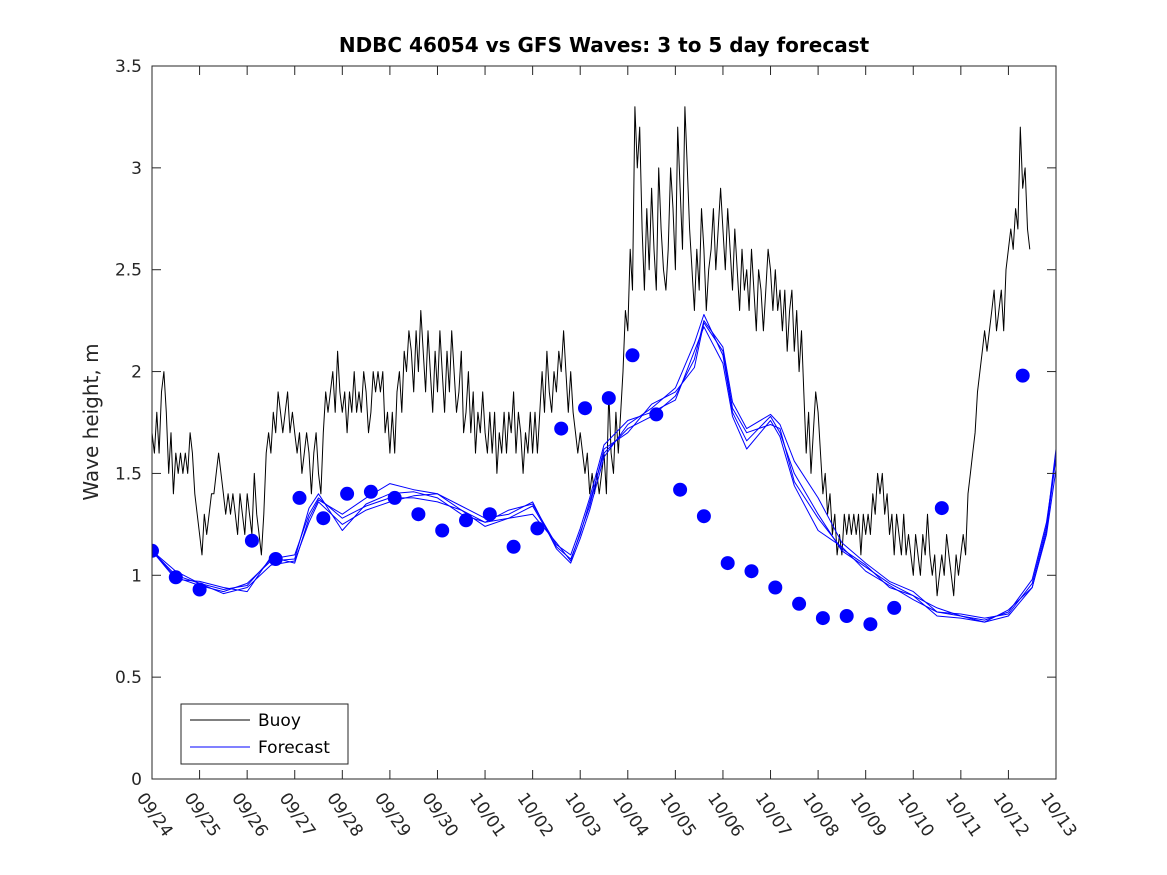  What do you see at coordinates (91, 421) in the screenshot?
I see `y-axis-label: Wave height, m` at bounding box center [91, 421].